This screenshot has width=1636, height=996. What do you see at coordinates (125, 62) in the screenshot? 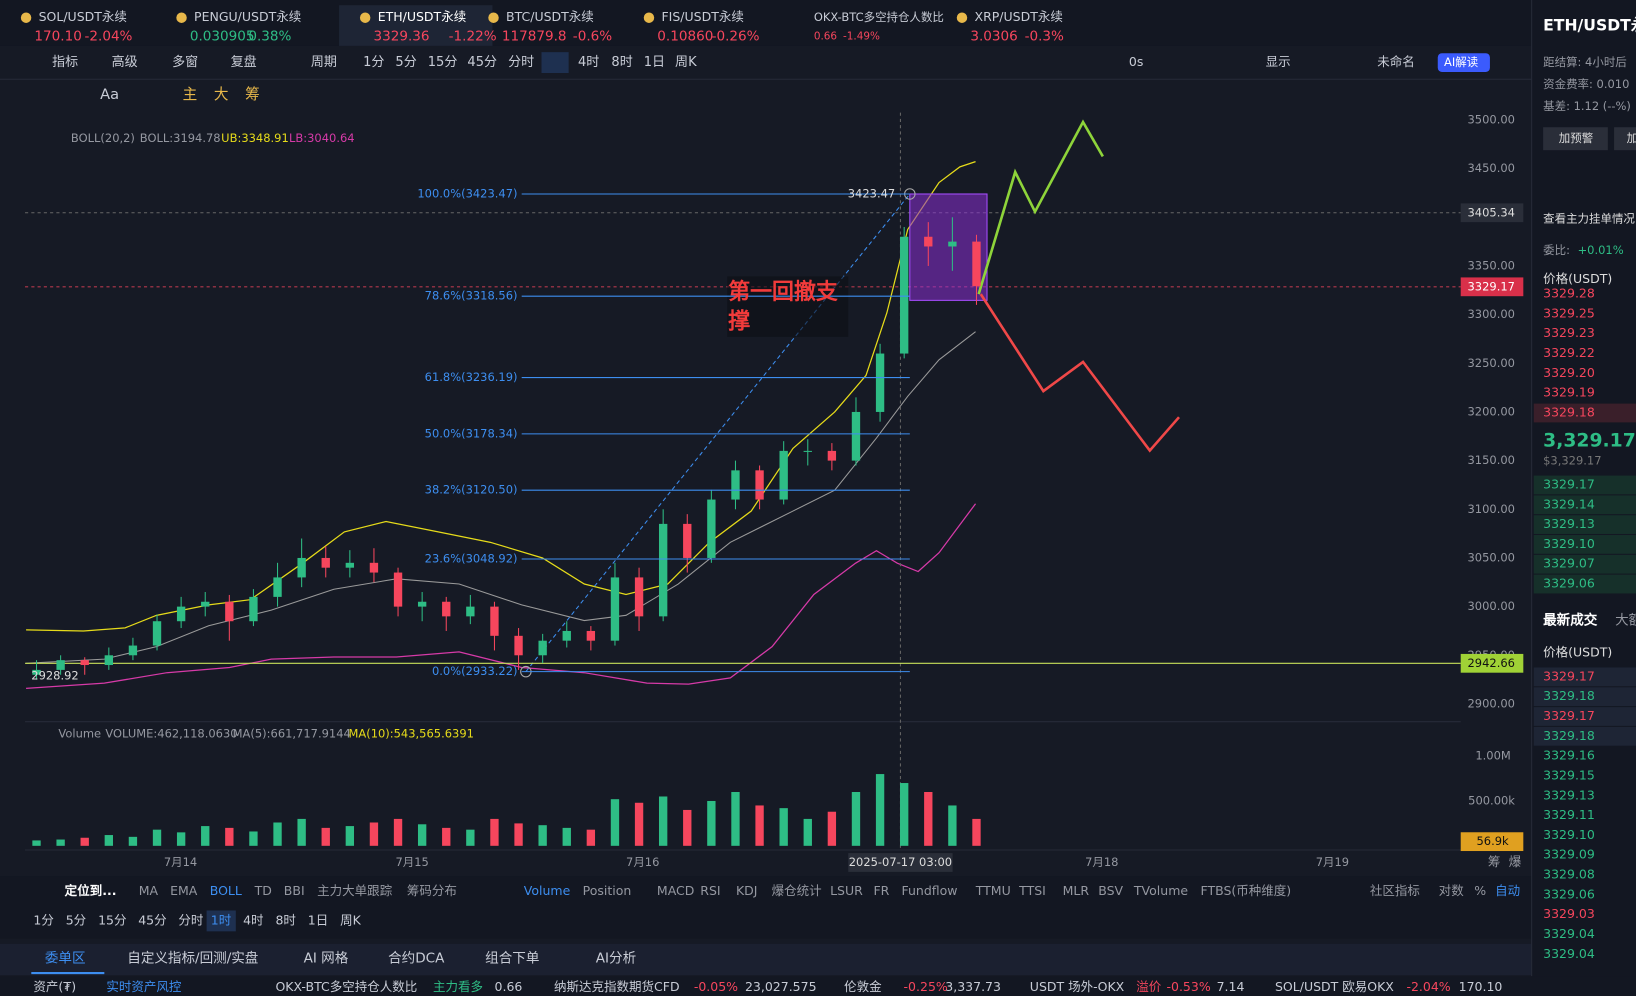
I see `toolbar-item: 高级` at bounding box center [125, 62].